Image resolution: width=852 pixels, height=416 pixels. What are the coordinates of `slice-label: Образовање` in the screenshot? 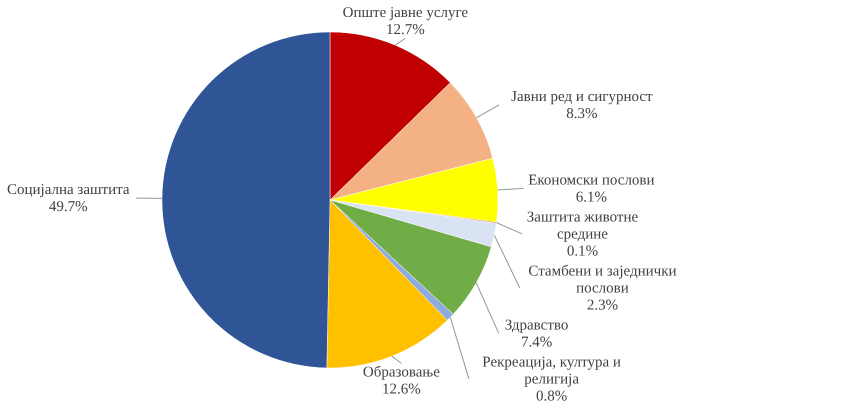 It's located at (401, 372).